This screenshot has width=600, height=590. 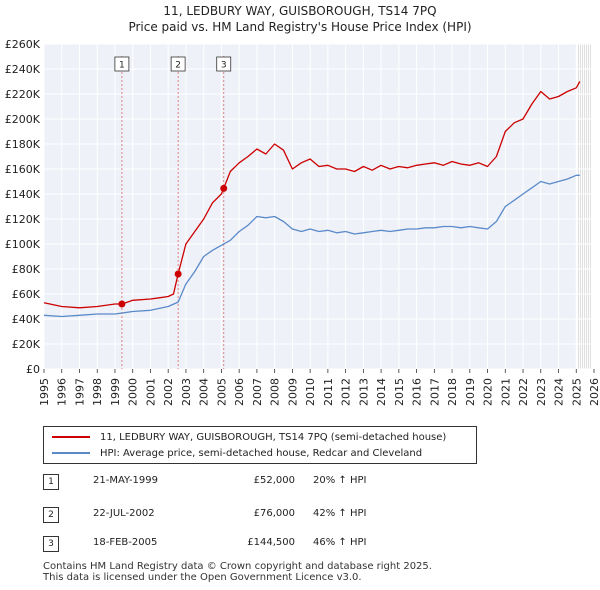 I want to click on y-tick-label: £0, so click(x=33, y=369).